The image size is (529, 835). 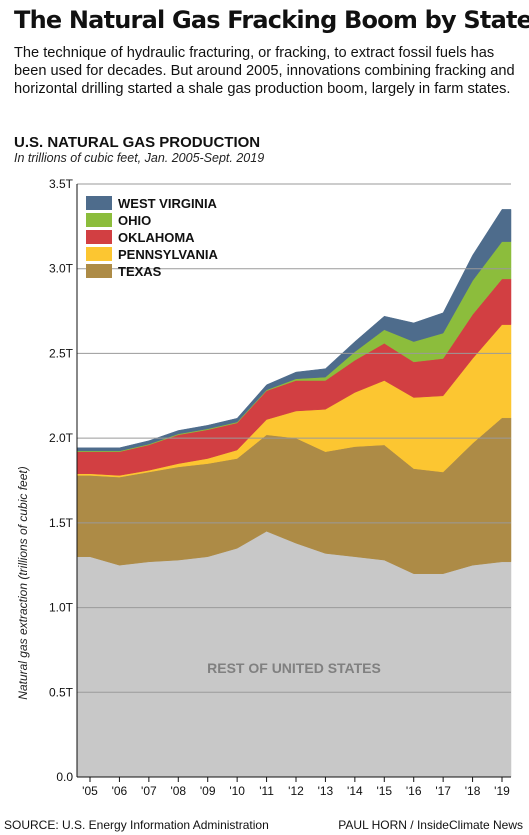 What do you see at coordinates (208, 791) in the screenshot?
I see `x-tick-label: '09` at bounding box center [208, 791].